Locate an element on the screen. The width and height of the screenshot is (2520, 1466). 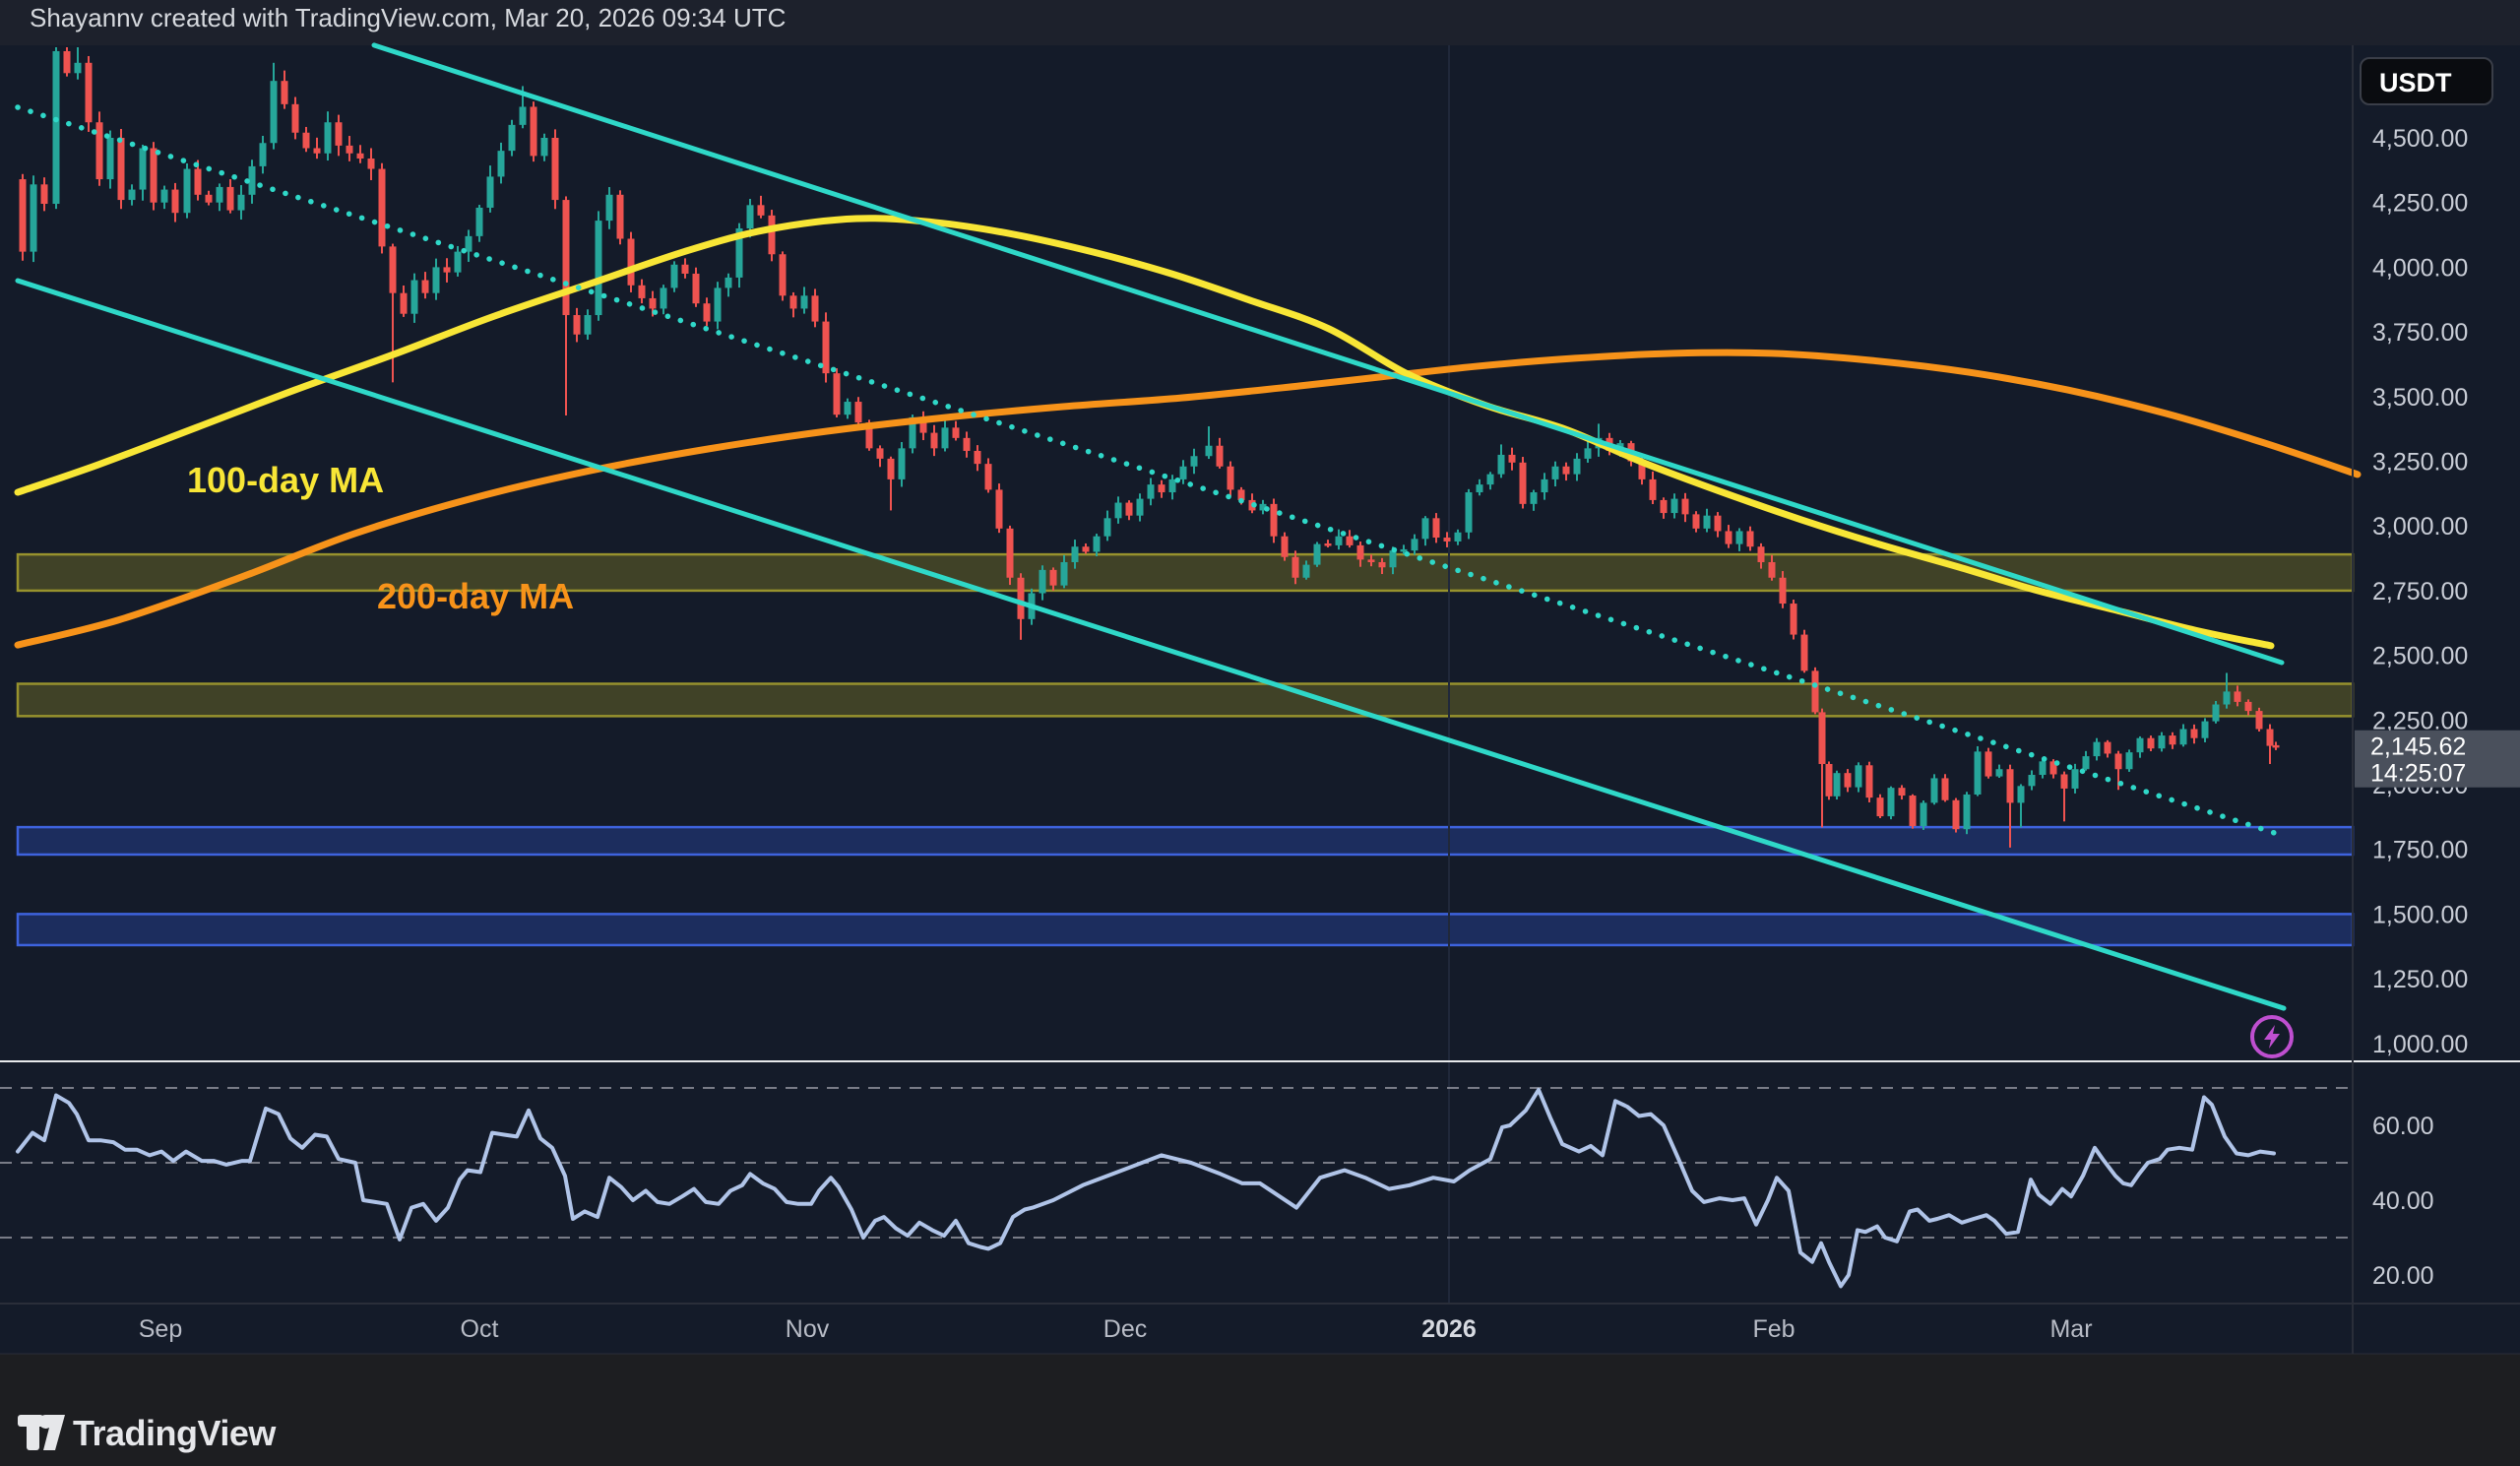
currency-badge: USDT is located at coordinates (2426, 81).